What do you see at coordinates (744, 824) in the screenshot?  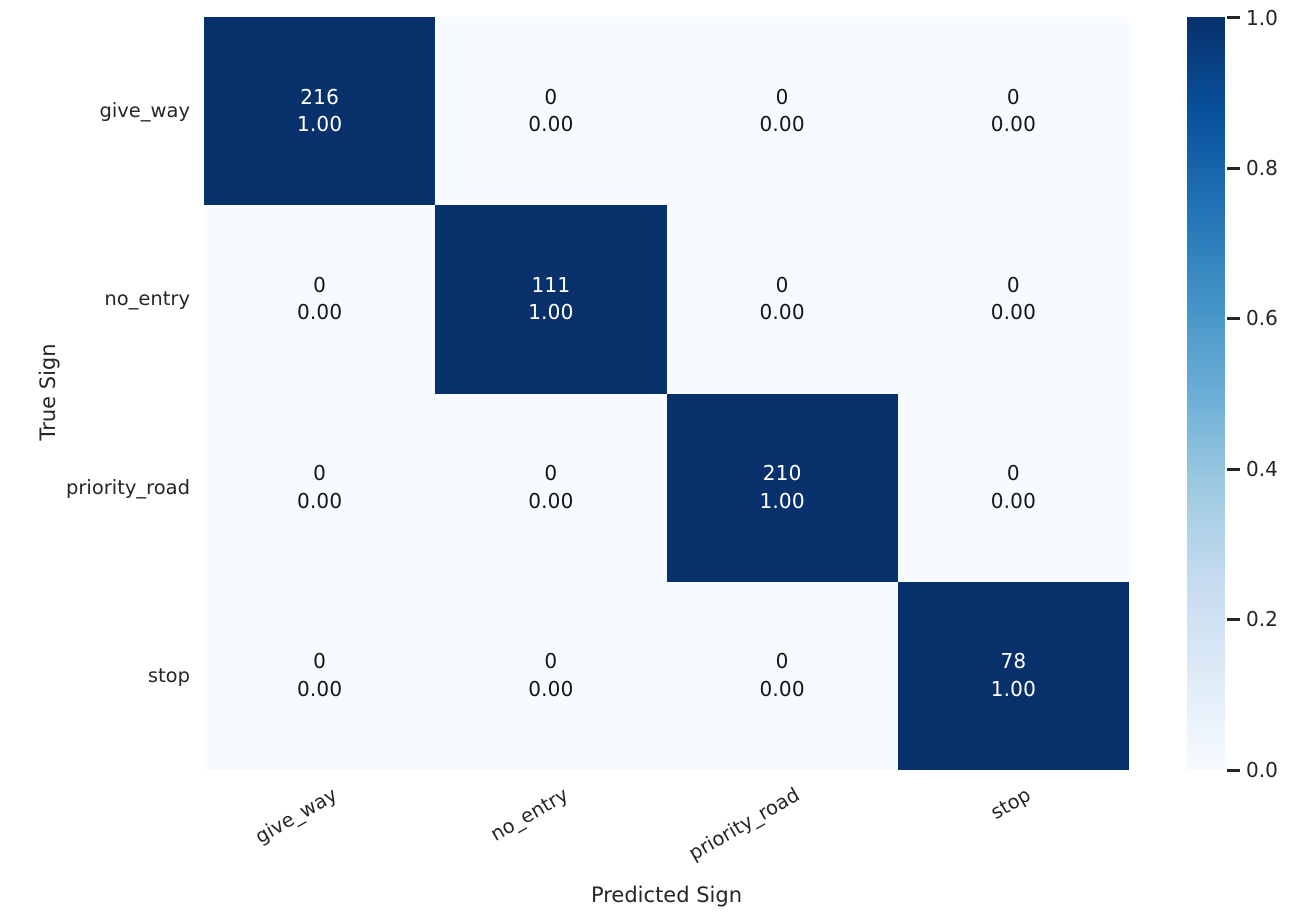 I see `x-tick-label: priority_road` at bounding box center [744, 824].